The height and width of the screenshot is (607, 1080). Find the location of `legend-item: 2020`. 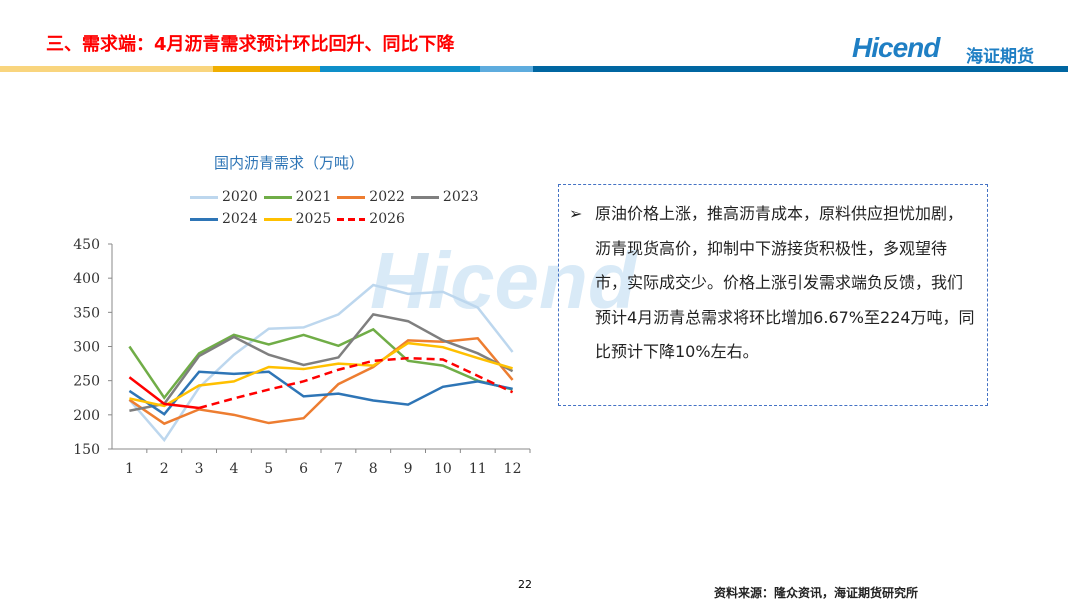

legend-item: 2020 is located at coordinates (224, 197).